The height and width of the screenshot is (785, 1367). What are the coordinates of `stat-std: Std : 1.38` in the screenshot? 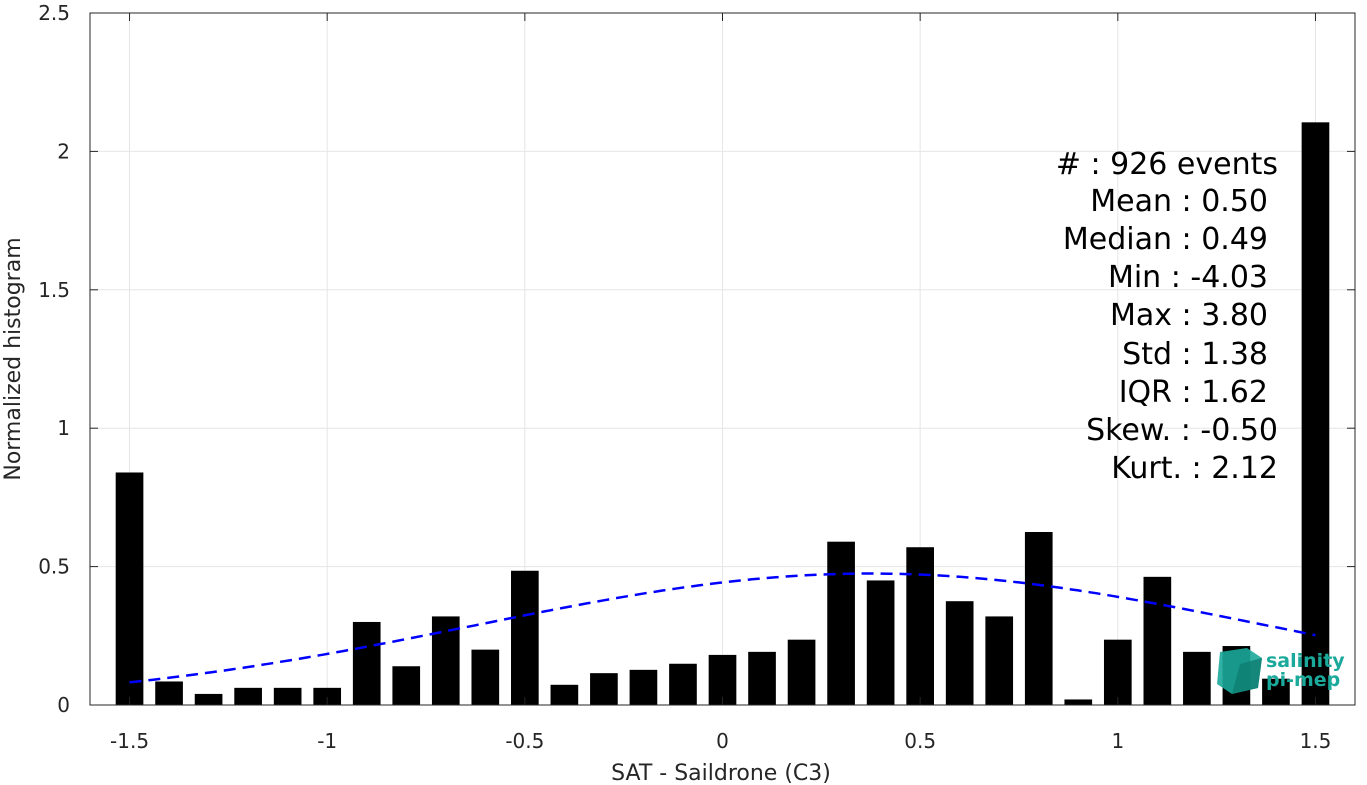 It's located at (1195, 354).